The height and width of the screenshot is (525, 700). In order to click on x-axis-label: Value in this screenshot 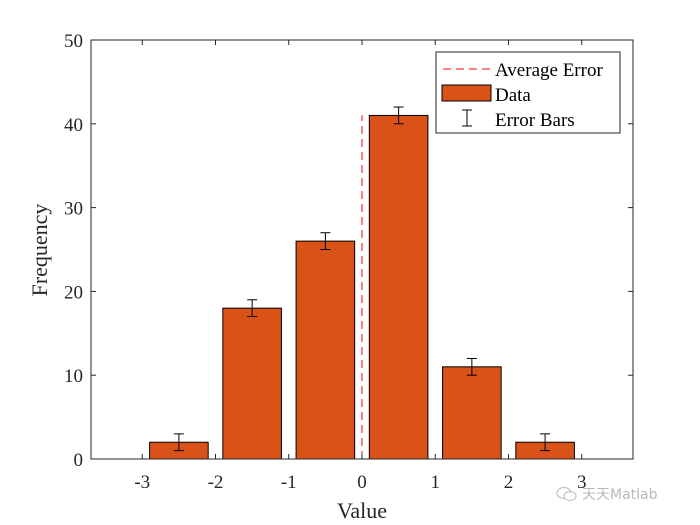, I will do `click(362, 510)`.